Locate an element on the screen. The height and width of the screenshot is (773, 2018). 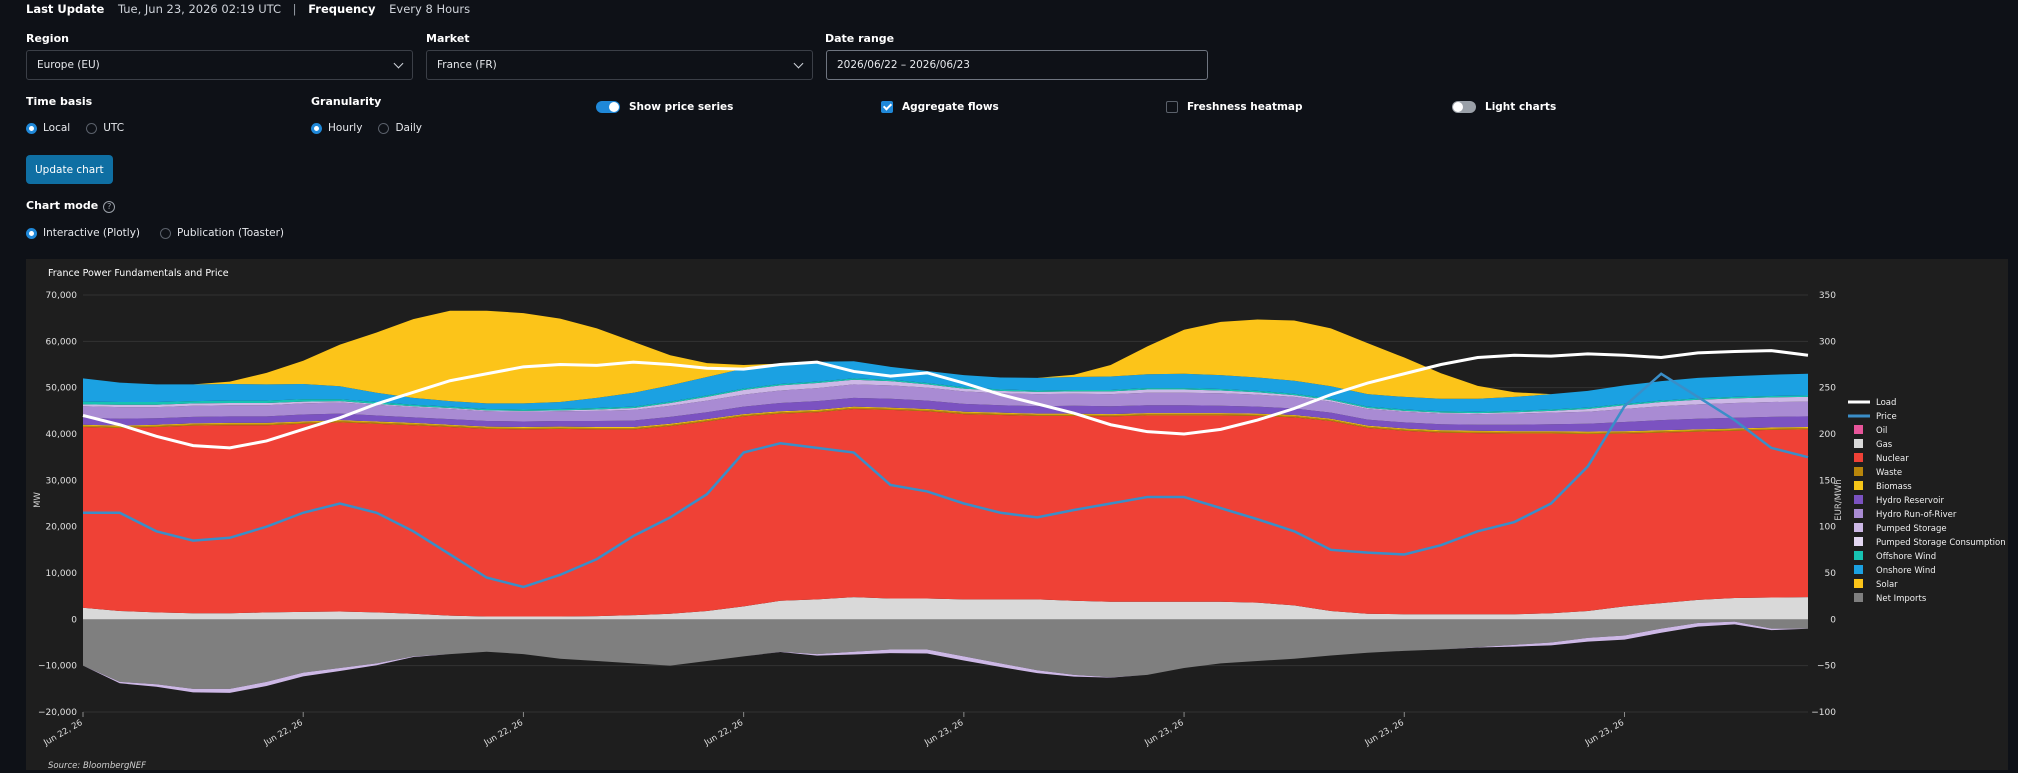
legend-item-pumped-storage-consumption: Pumped Storage Consumption is located at coordinates (1930, 542).